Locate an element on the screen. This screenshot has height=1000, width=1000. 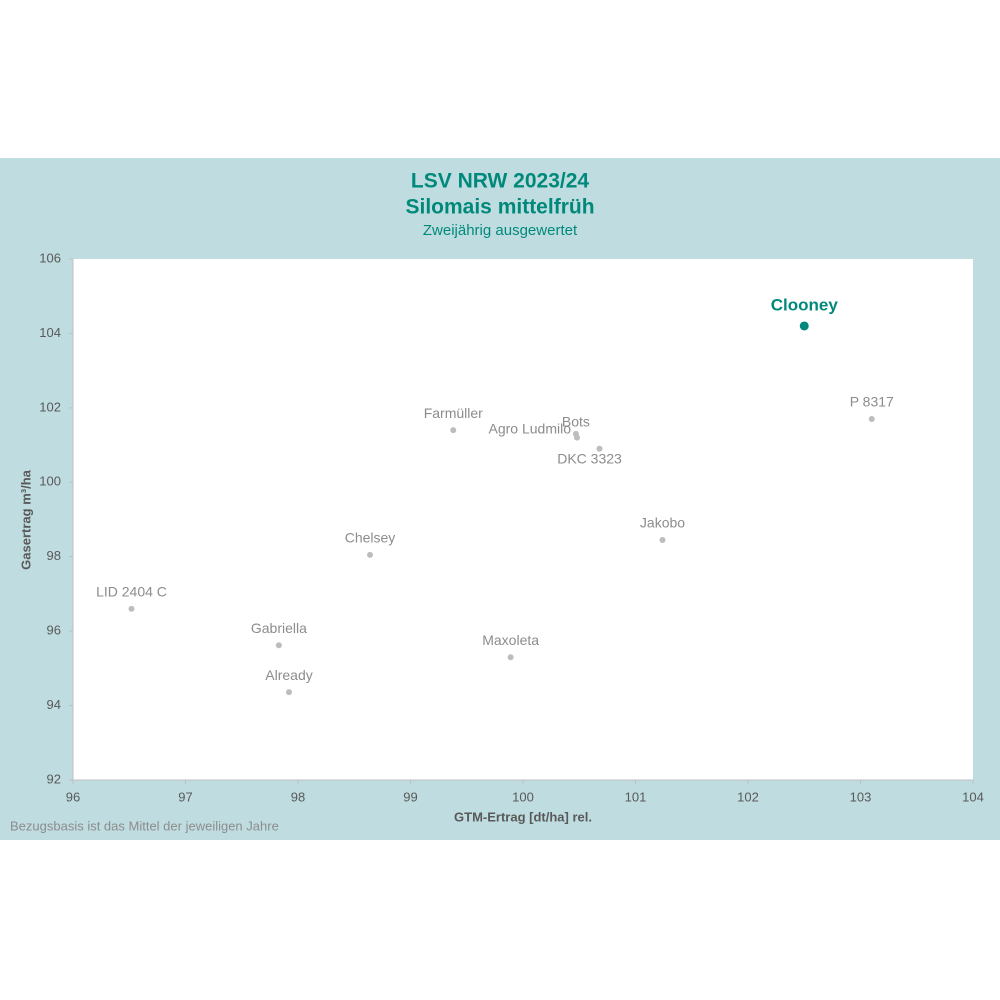
y-tick-label: 100 is located at coordinates (50, 481).